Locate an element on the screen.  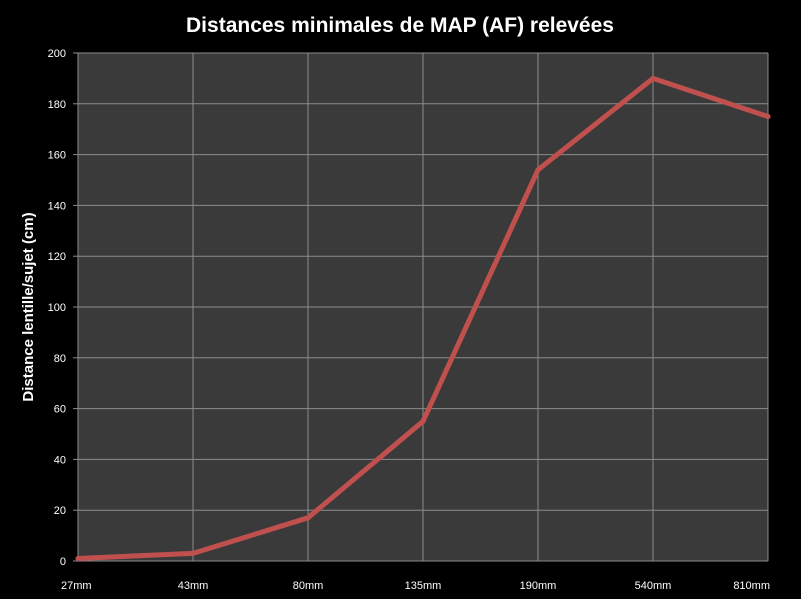
y-tick-label: 60 is located at coordinates (60, 410).